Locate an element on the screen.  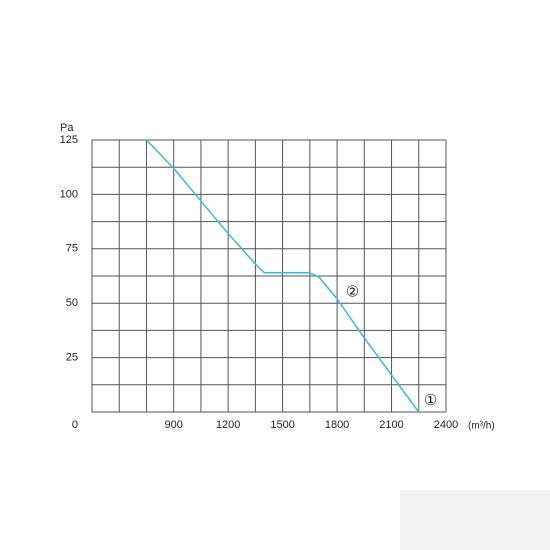
x-tick-label: 1200 is located at coordinates (228, 425).